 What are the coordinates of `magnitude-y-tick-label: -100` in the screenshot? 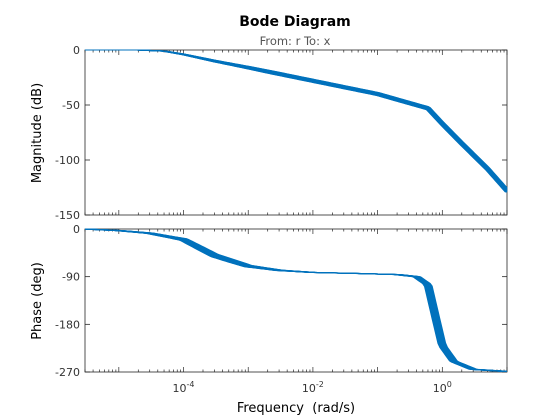 It's located at (67, 160).